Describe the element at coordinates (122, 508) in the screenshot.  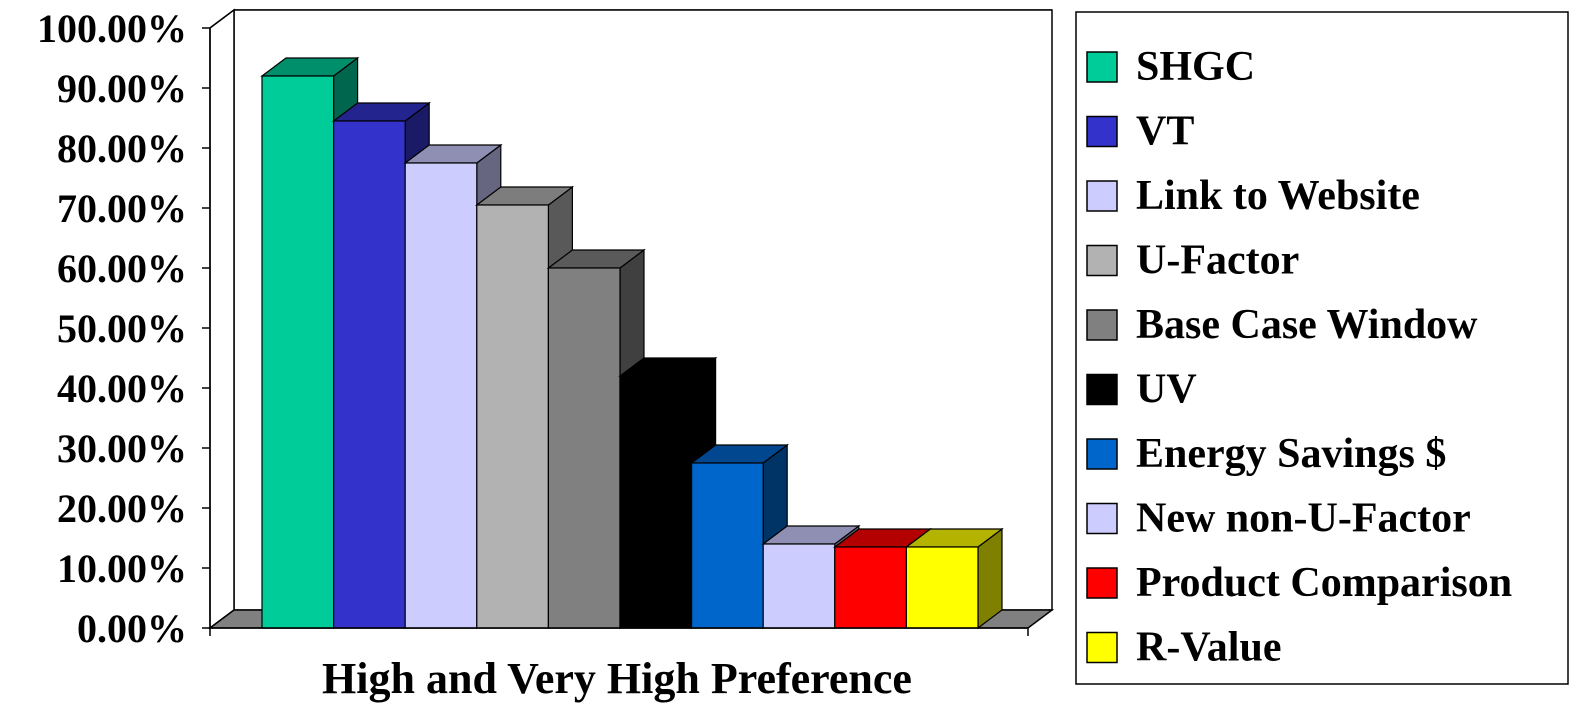
I see `y-tick-label: 20.00%` at that location.